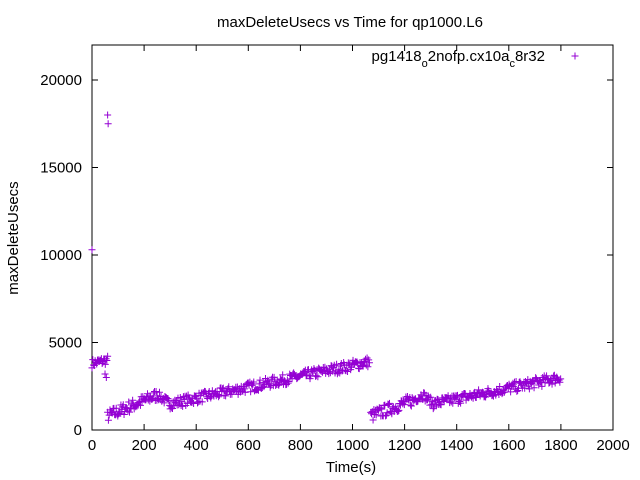  I want to click on legend: pg1418o2nofp.cx10ac8r32, so click(475, 59).